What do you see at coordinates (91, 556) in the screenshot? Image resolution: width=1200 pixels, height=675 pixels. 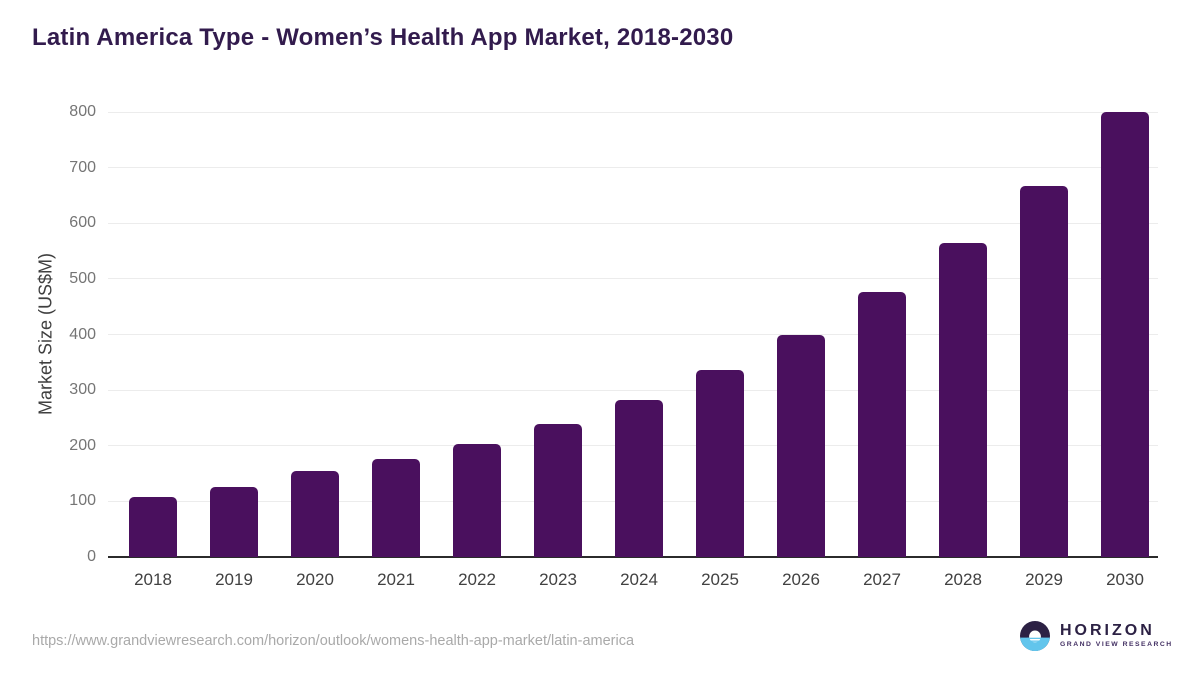 I see `y-tick-0: 0` at bounding box center [91, 556].